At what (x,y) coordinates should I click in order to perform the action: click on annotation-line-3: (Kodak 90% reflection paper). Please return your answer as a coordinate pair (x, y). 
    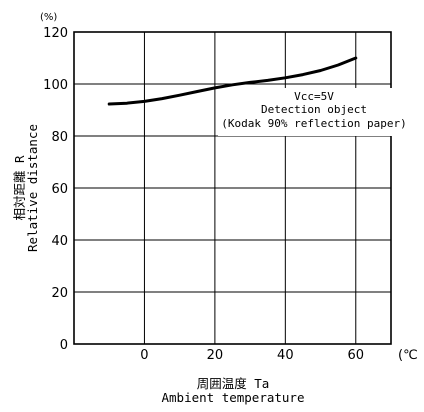
    Looking at the image, I should click on (313, 123).